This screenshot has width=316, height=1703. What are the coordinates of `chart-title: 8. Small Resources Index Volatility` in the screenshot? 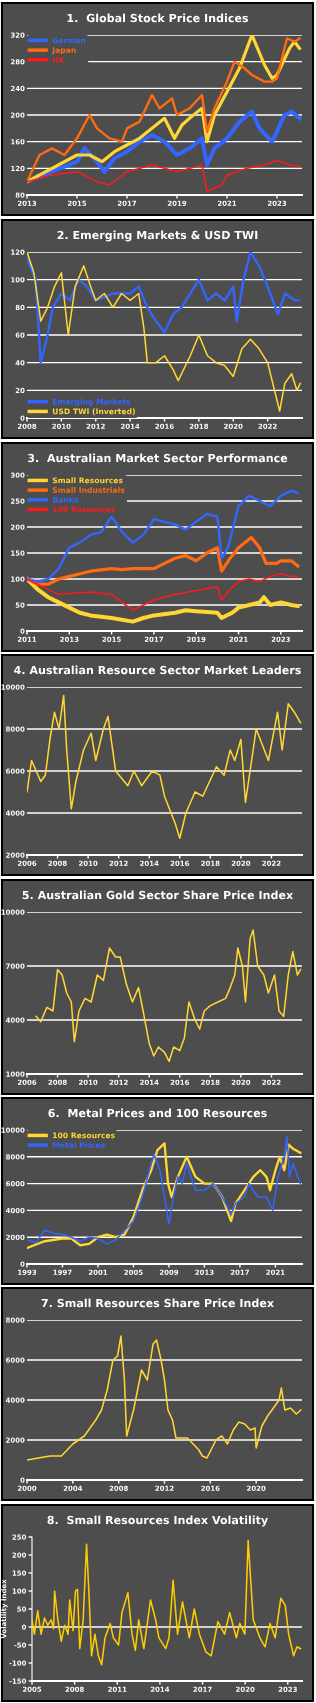 It's located at (157, 1521).